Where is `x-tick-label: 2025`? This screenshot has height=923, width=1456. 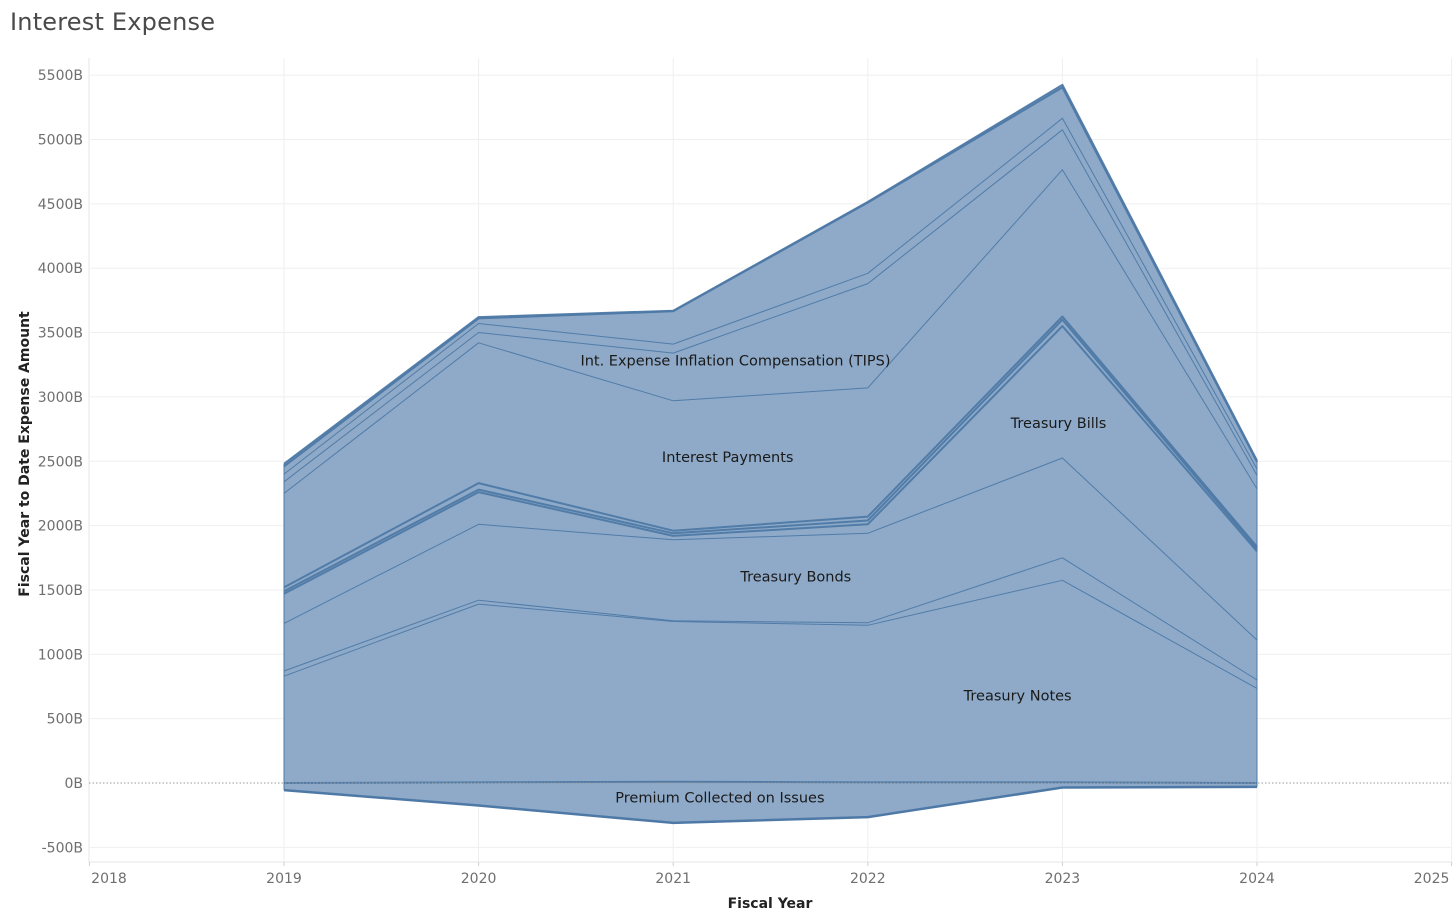 x-tick-label: 2025 is located at coordinates (1432, 879).